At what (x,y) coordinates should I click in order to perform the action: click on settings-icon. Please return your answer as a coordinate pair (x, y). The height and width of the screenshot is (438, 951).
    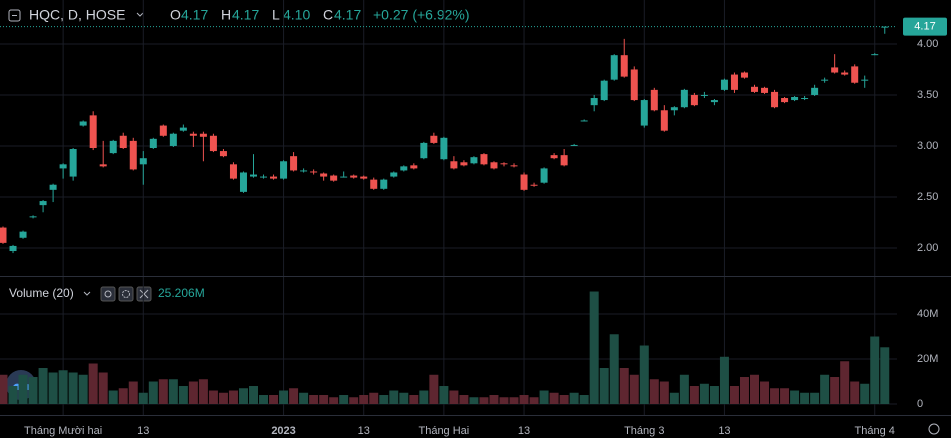
    Looking at the image, I should click on (126, 294).